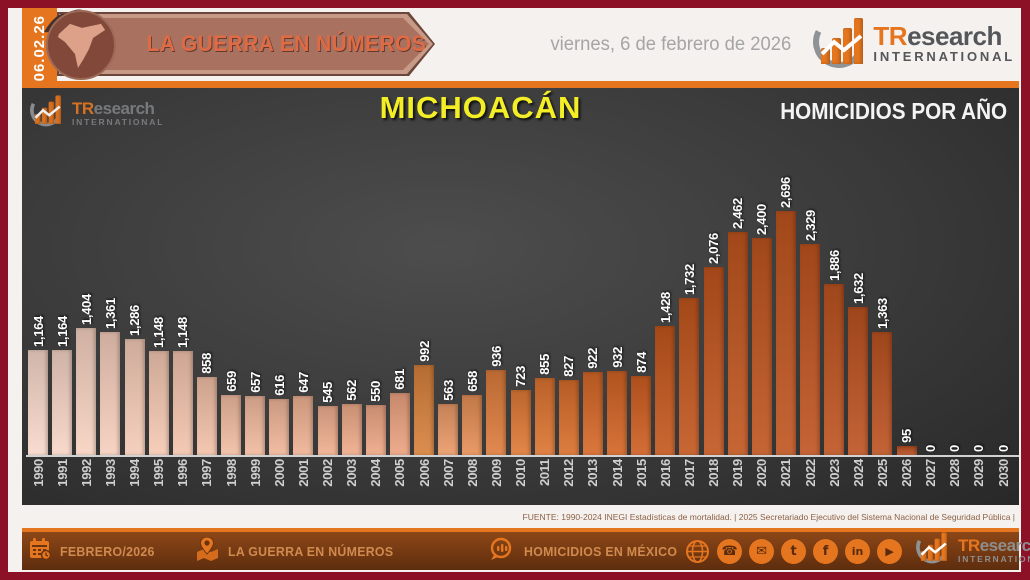  What do you see at coordinates (255, 473) in the screenshot?
I see `x-tick-1999: 1999` at bounding box center [255, 473].